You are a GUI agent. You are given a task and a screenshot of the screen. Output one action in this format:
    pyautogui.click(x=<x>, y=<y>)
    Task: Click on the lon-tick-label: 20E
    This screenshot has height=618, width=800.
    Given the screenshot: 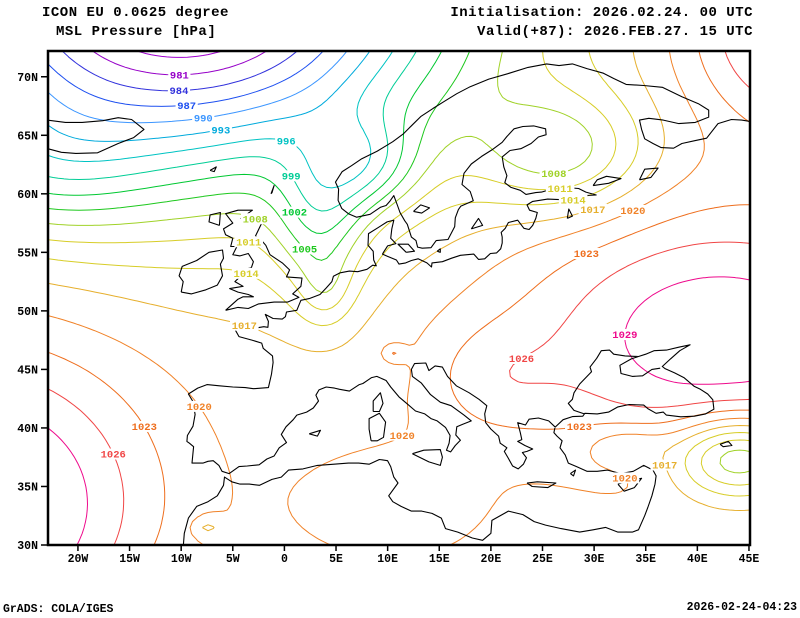 What is the action you would take?
    pyautogui.click(x=491, y=559)
    